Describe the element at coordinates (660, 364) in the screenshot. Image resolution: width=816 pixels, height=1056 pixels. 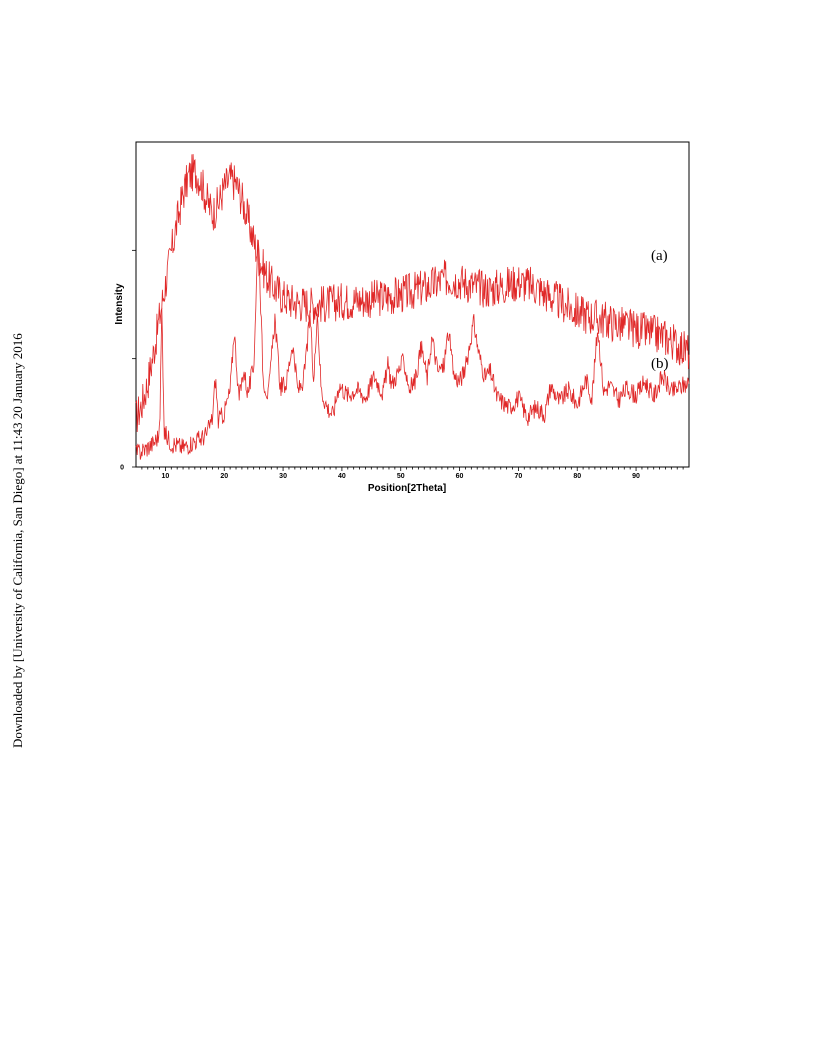
I see `series-label-b: (b)` at that location.